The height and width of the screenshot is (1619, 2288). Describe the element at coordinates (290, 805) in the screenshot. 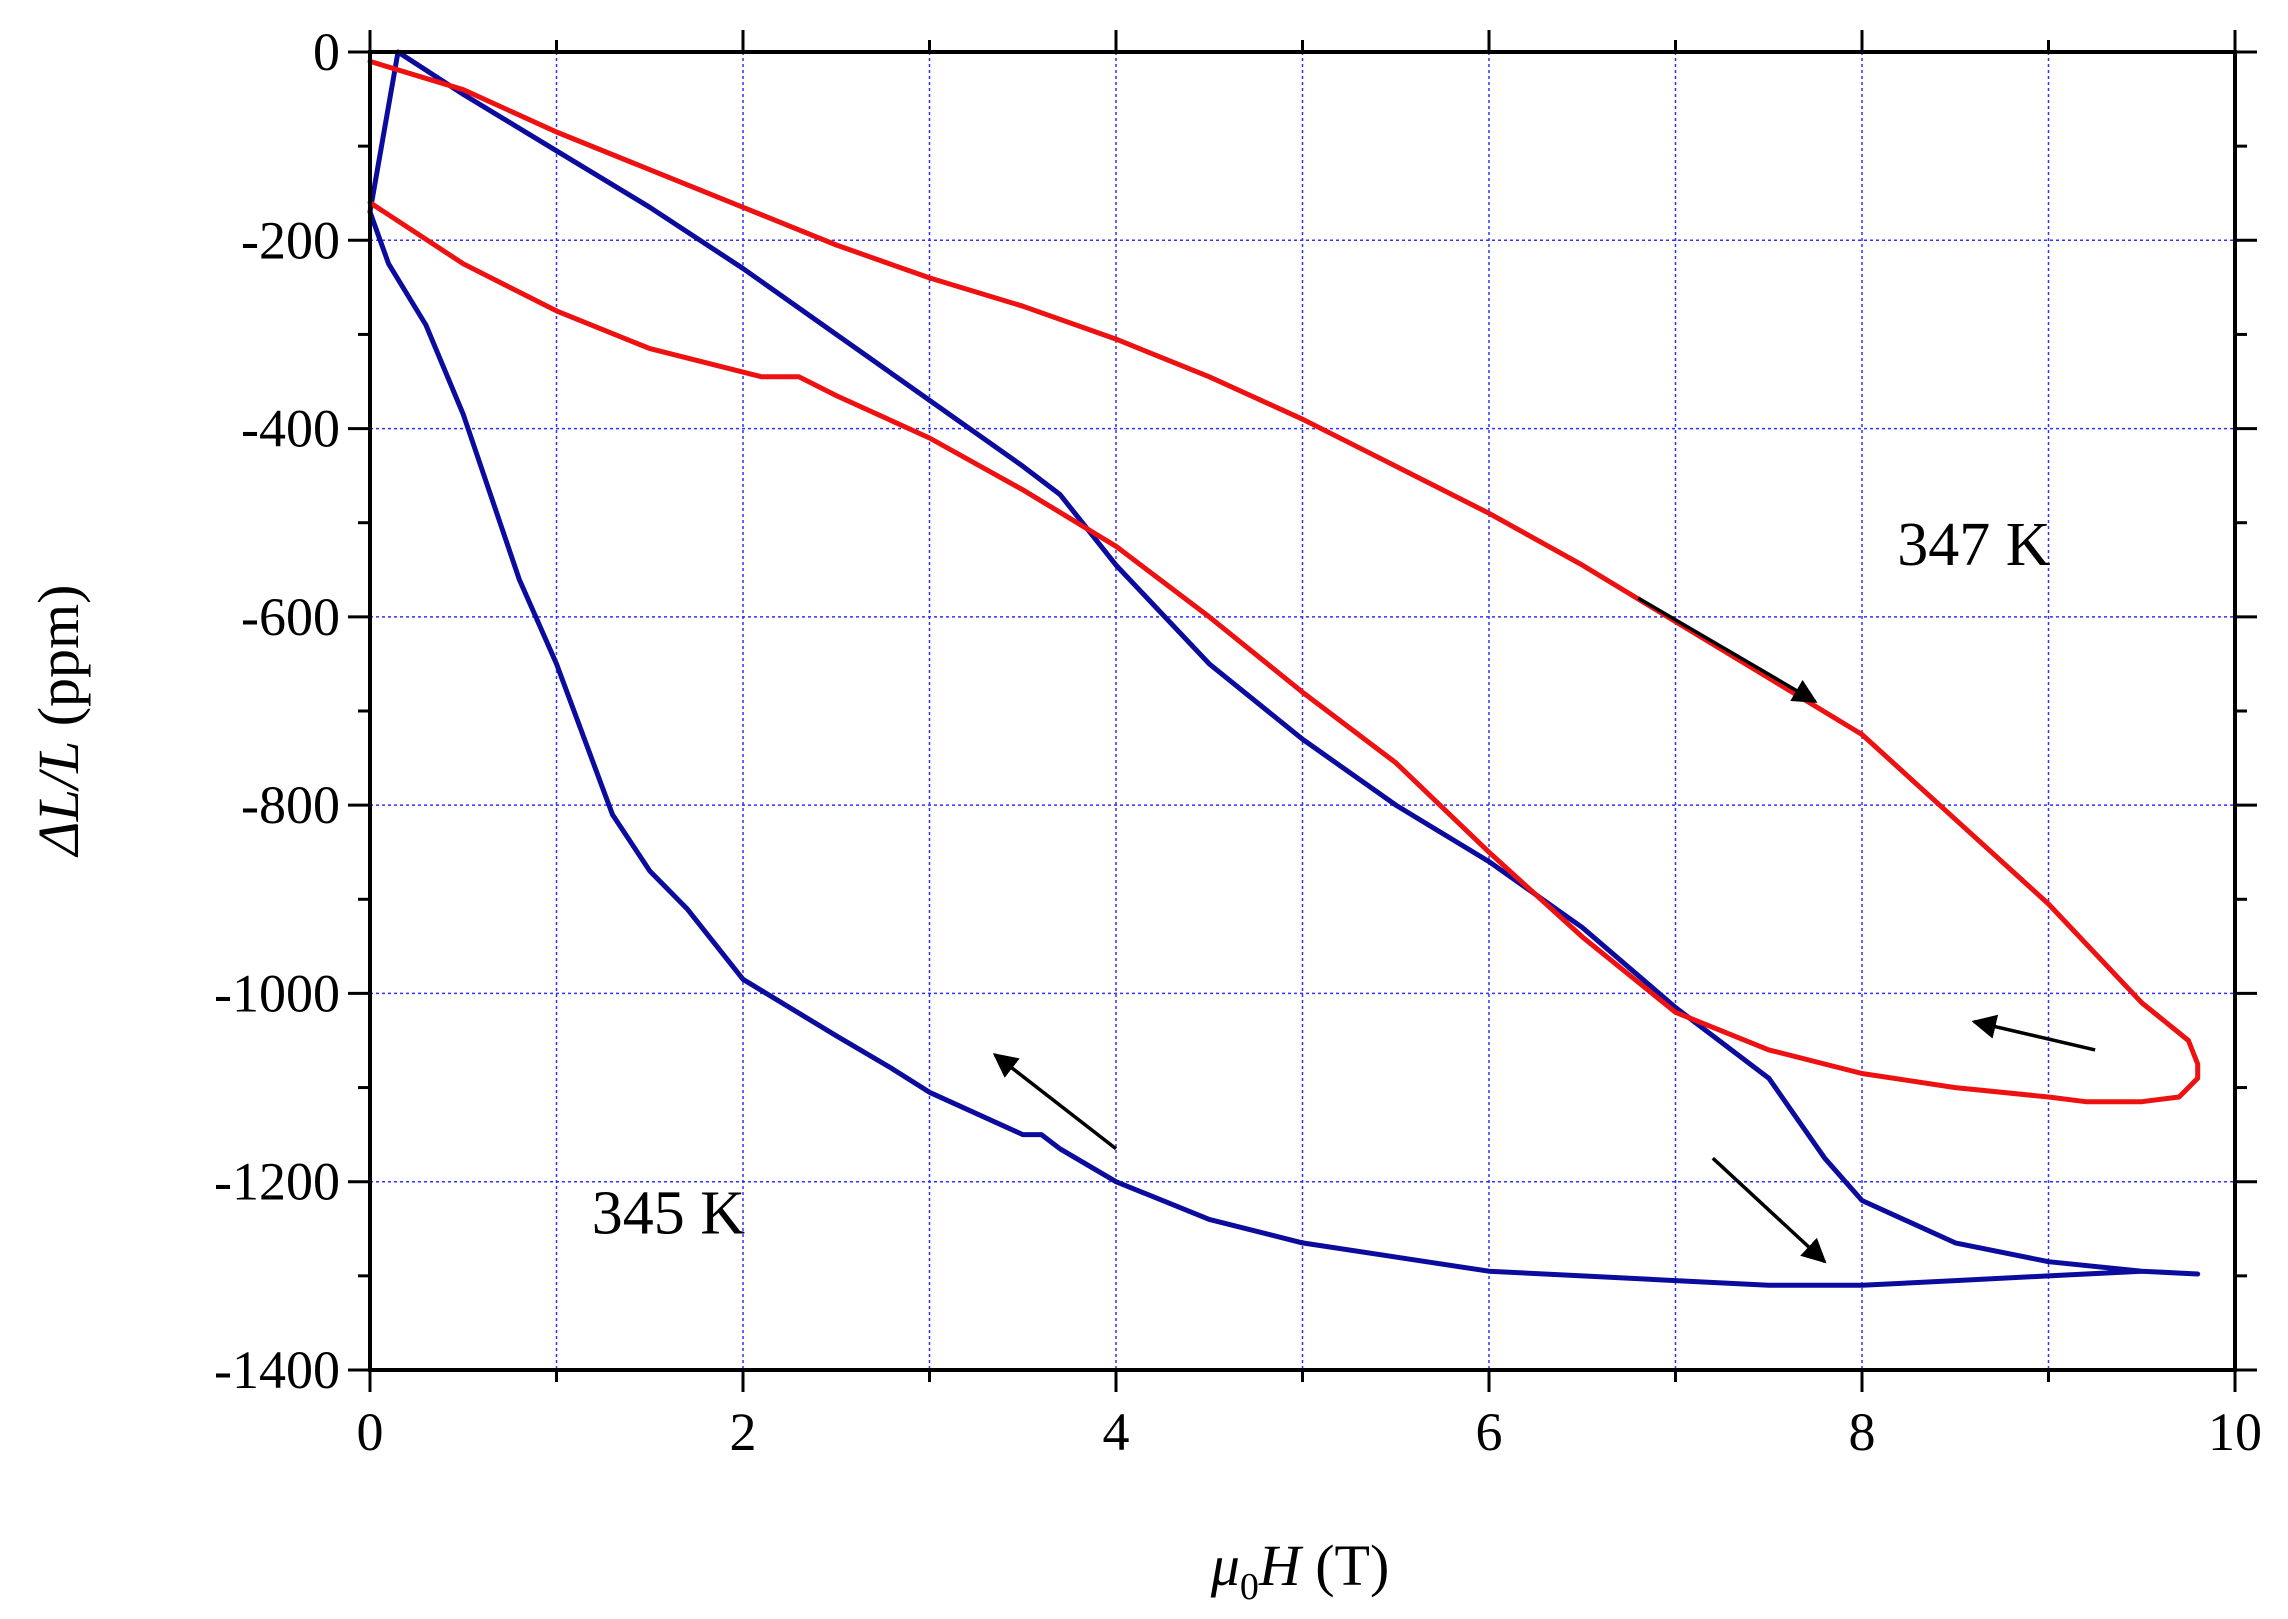

I see `y-tick-label: -800` at that location.